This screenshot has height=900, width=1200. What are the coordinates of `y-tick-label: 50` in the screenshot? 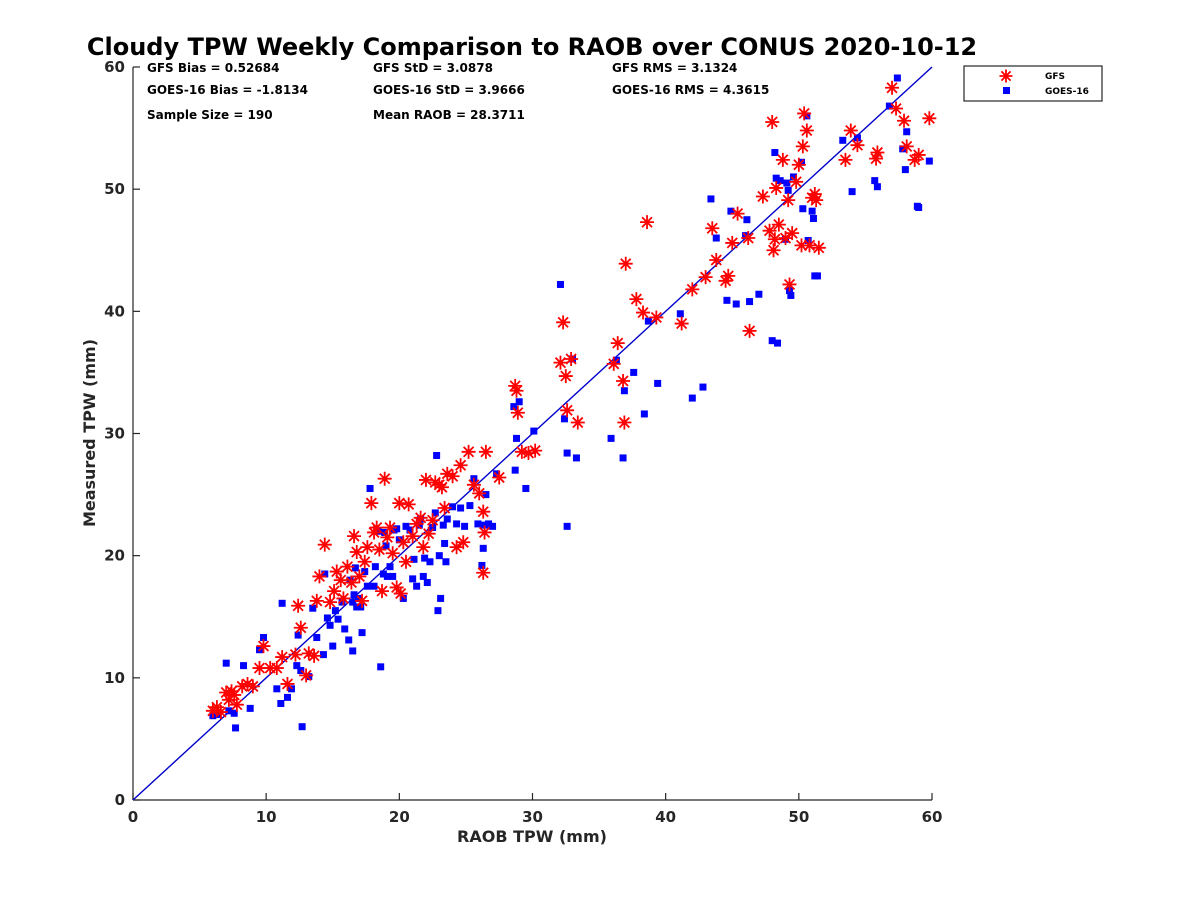 It's located at (114, 189).